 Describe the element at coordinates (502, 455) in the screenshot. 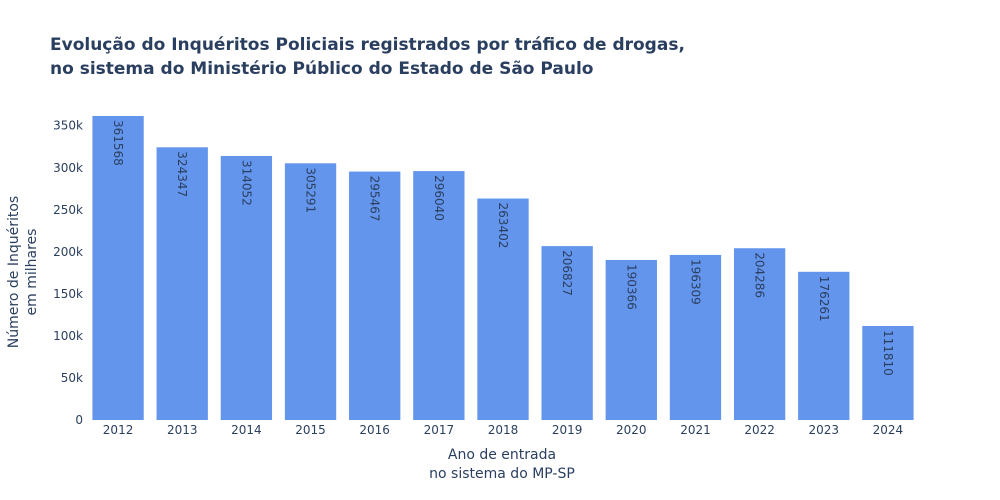

I see `x-axis-title-line-1: Ano de entrada` at that location.